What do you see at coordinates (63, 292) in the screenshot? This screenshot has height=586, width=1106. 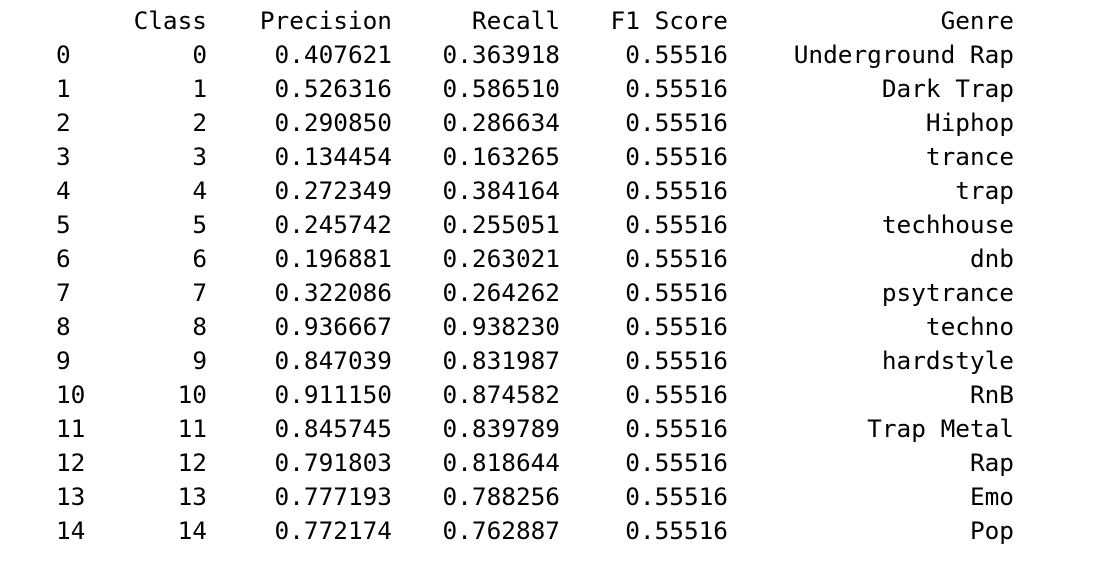 I see `row-index: 7` at bounding box center [63, 292].